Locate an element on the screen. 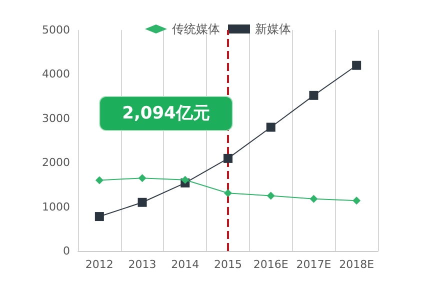  x-tick-label: 2012 is located at coordinates (99, 264).